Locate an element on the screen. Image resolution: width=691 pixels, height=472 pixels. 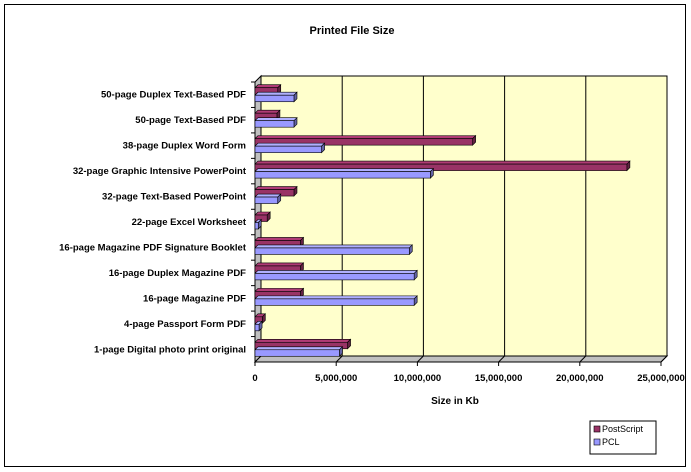
legend-label-postscript: PostScript is located at coordinates (623, 429).